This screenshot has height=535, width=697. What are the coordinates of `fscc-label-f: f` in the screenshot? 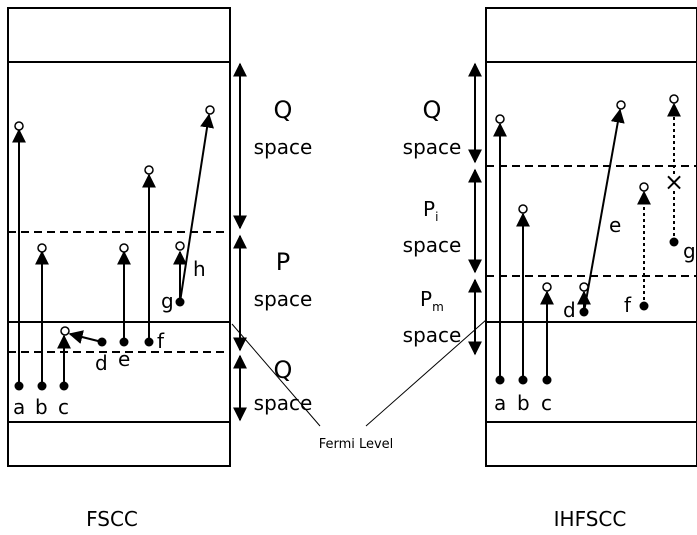 It's located at (161, 341).